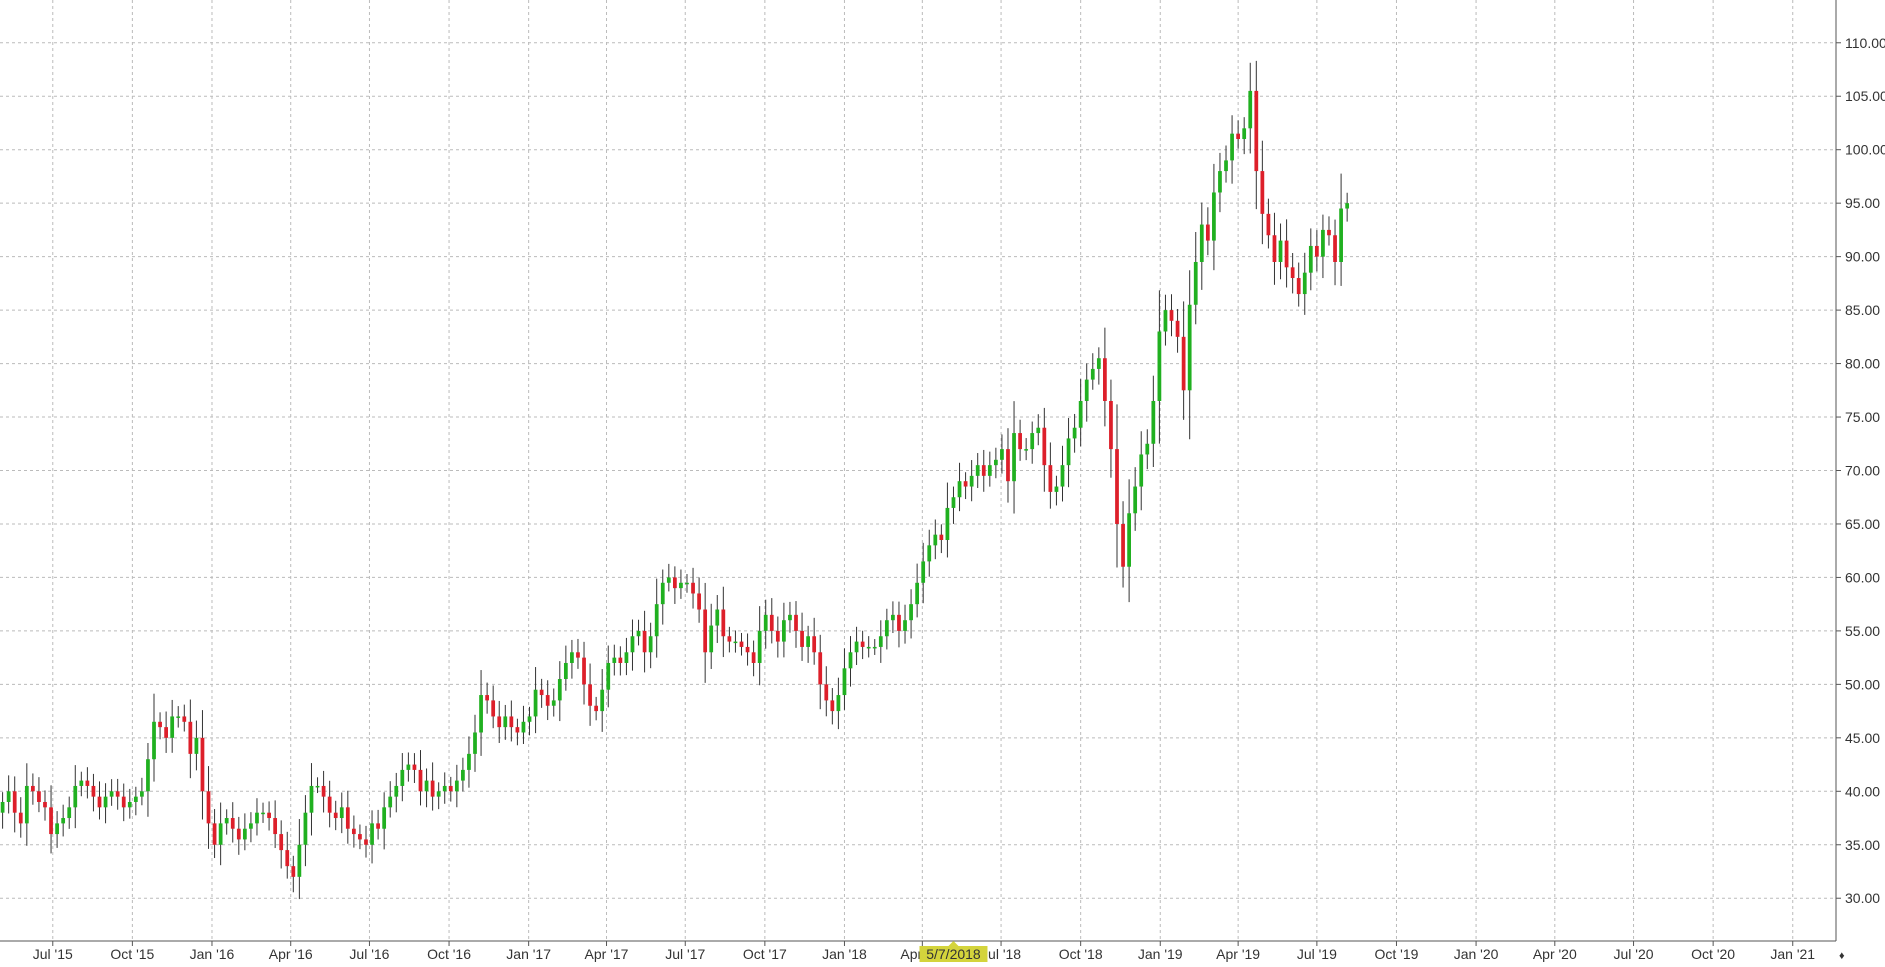  What do you see at coordinates (449, 954) in the screenshot?
I see `x-tick-label: Oct '16` at bounding box center [449, 954].